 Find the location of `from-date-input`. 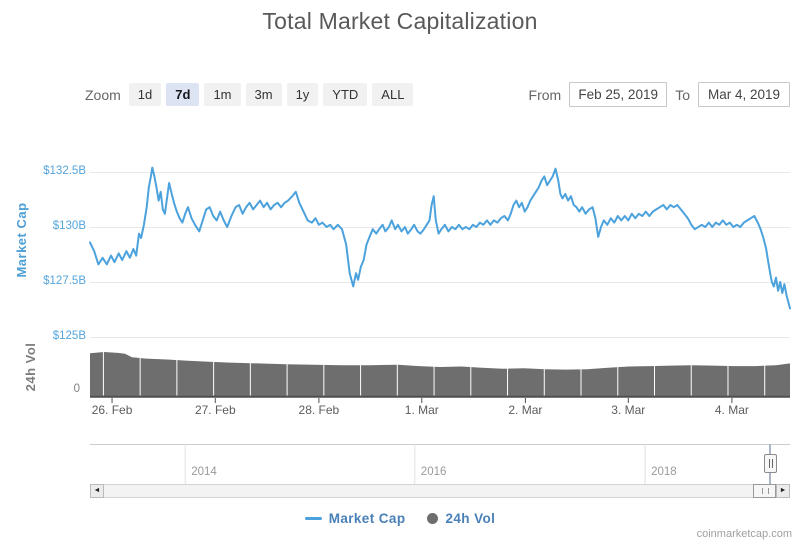

from-date-input is located at coordinates (618, 94).